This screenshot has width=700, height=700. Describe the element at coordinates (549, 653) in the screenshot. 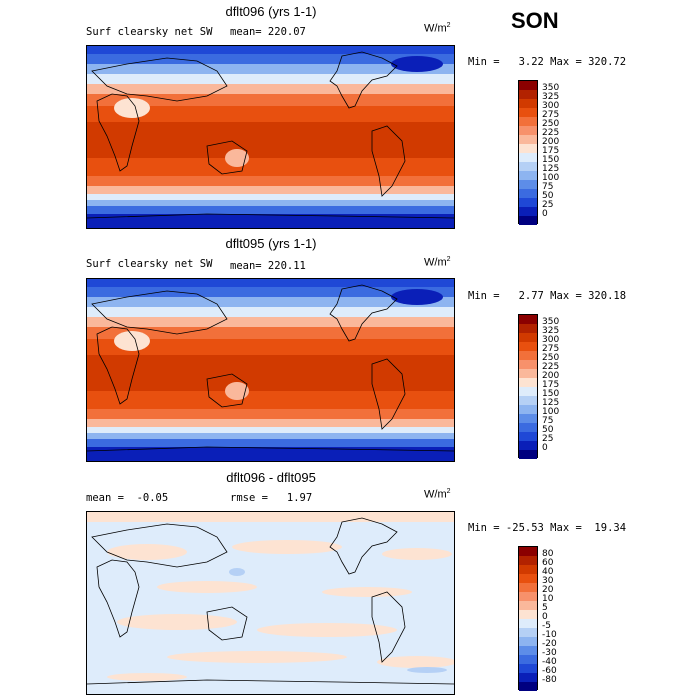

I see `colorbar-tick-label: -30` at that location.